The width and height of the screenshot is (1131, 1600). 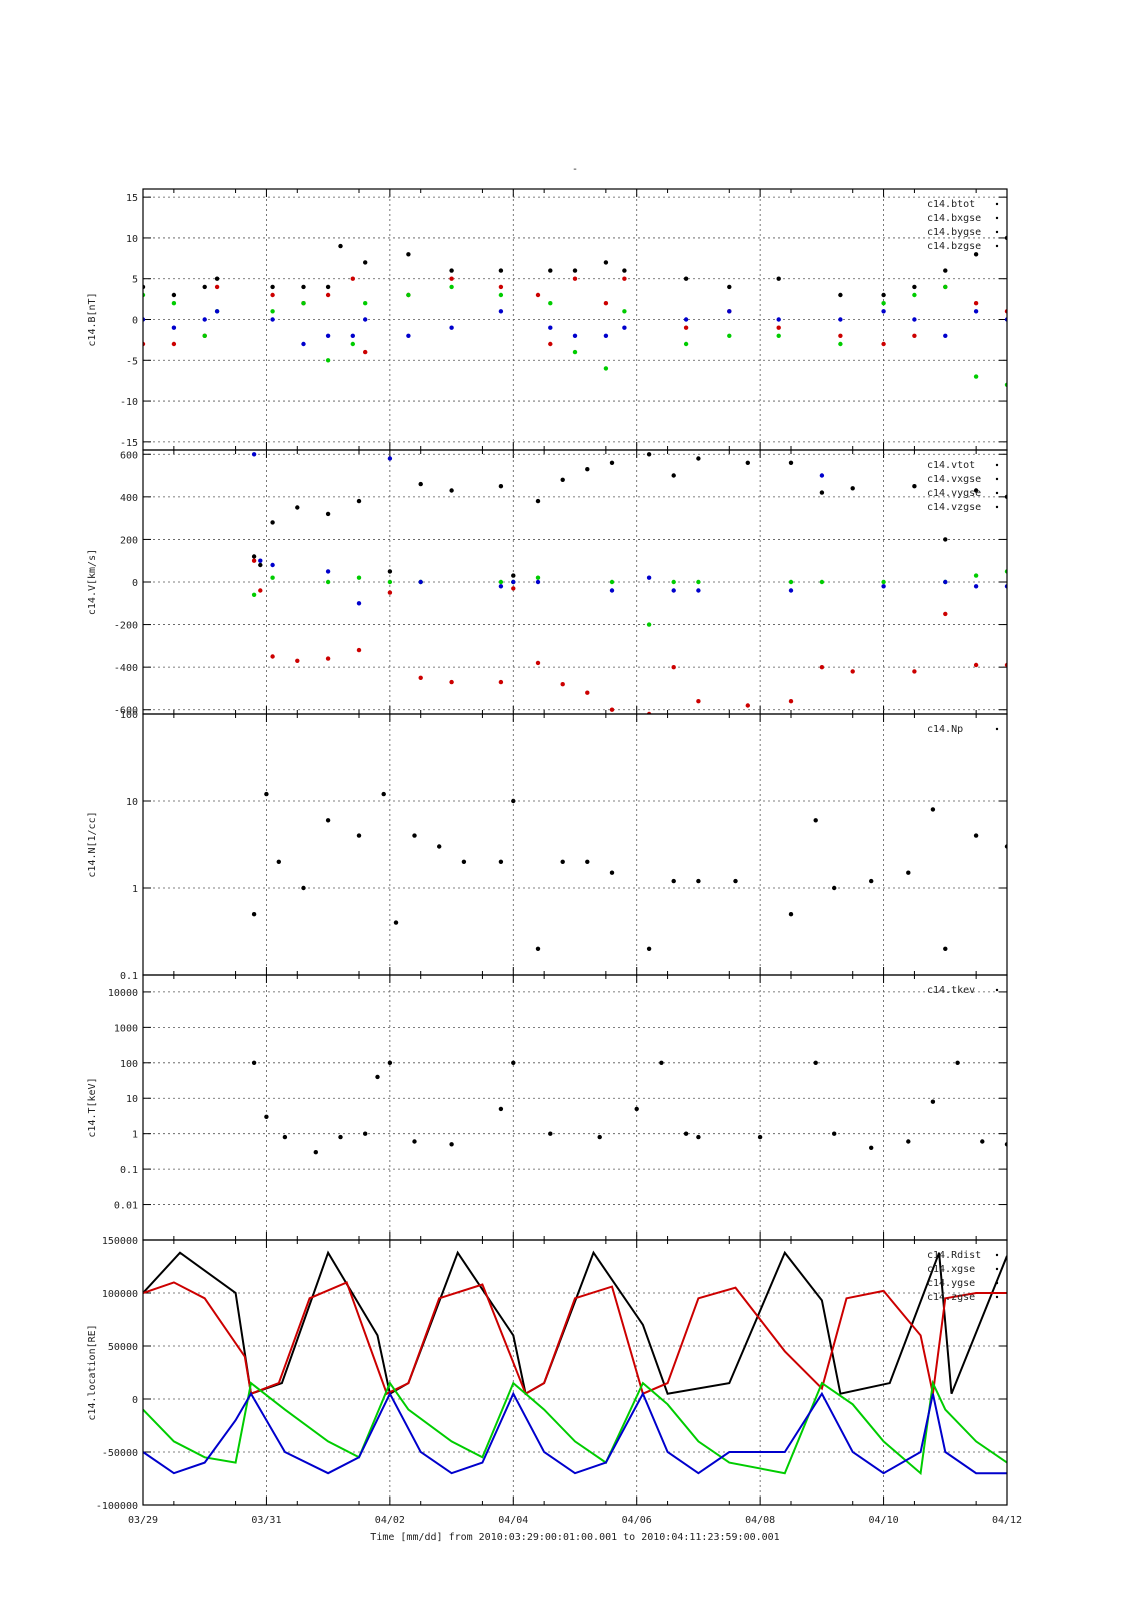 What do you see at coordinates (135, 321) in the screenshot?
I see `y-tick-label: 0` at bounding box center [135, 321].